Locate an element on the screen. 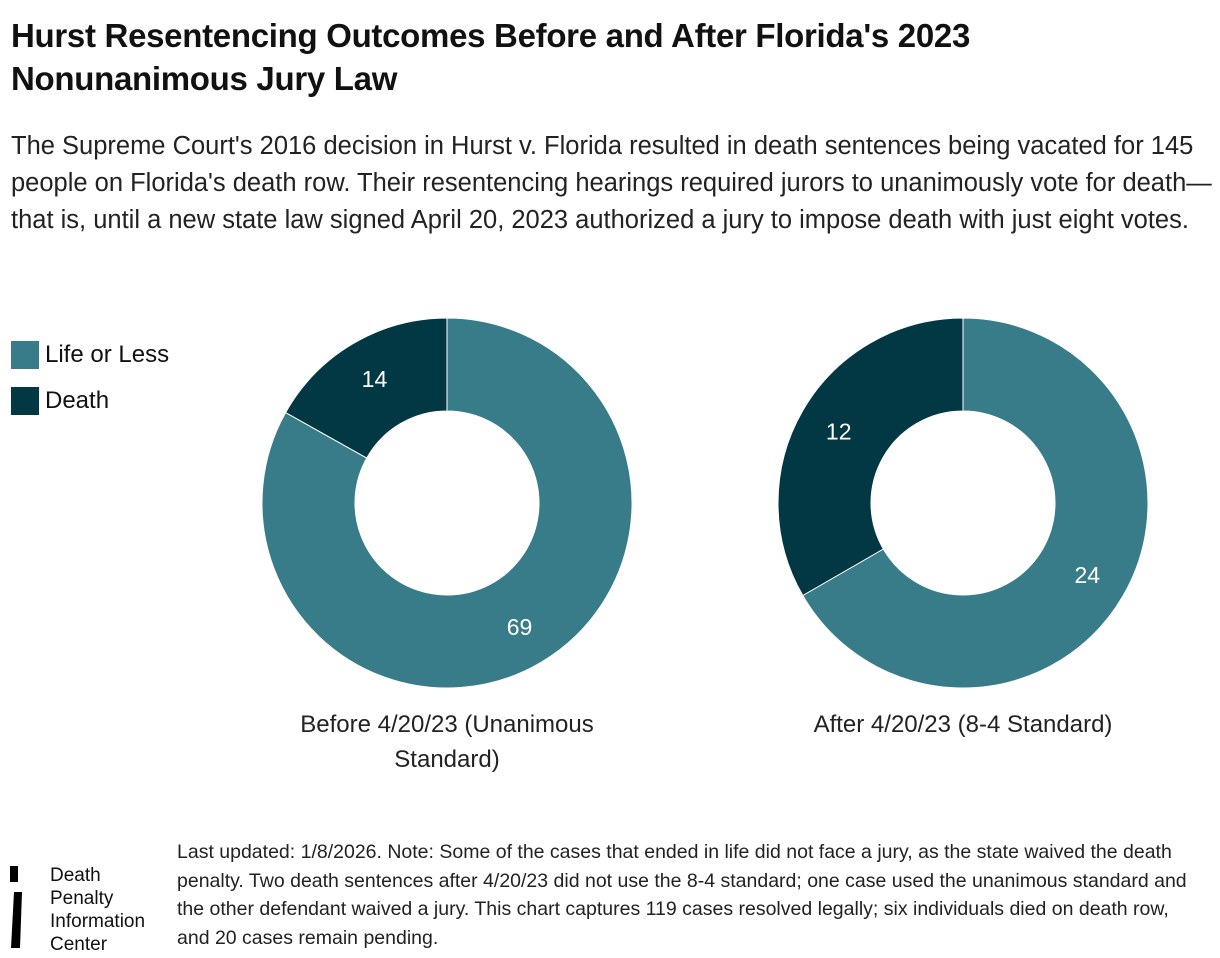  legend-item-death: Death is located at coordinates (90, 401).